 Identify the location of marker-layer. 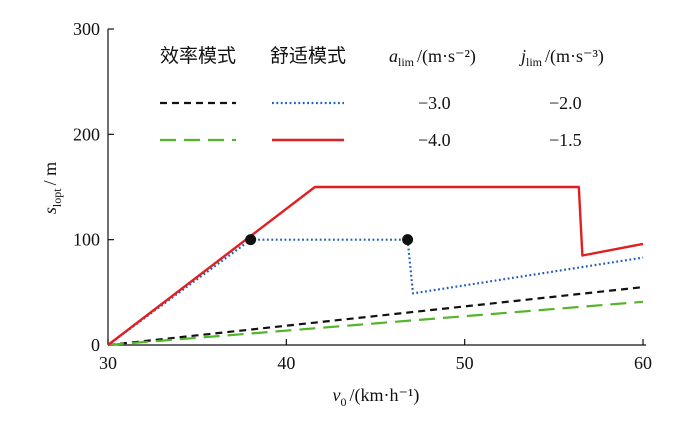
(329, 240).